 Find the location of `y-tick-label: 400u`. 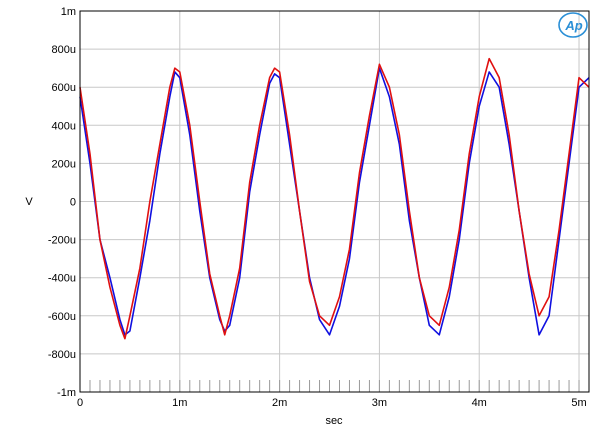

y-tick-label: 400u is located at coordinates (64, 126).